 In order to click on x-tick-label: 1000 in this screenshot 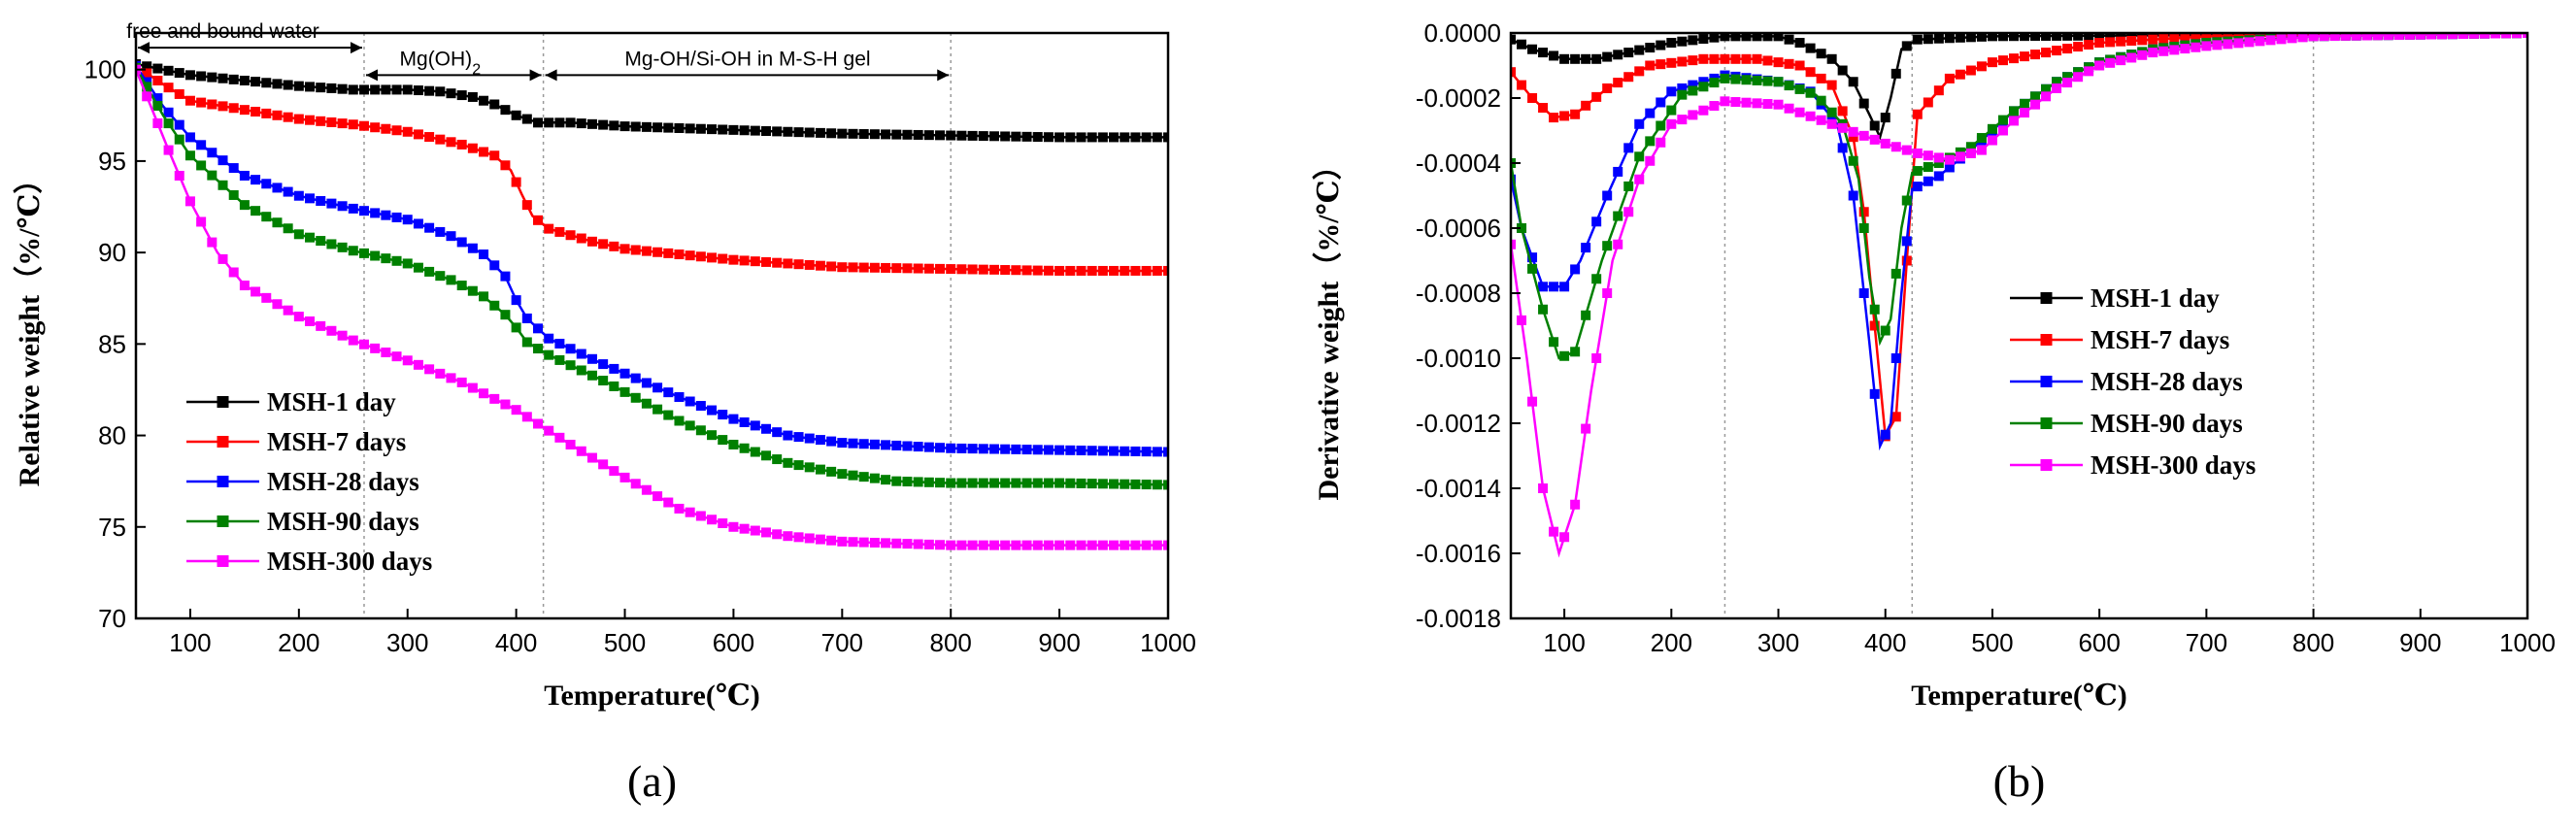, I will do `click(1168, 643)`.